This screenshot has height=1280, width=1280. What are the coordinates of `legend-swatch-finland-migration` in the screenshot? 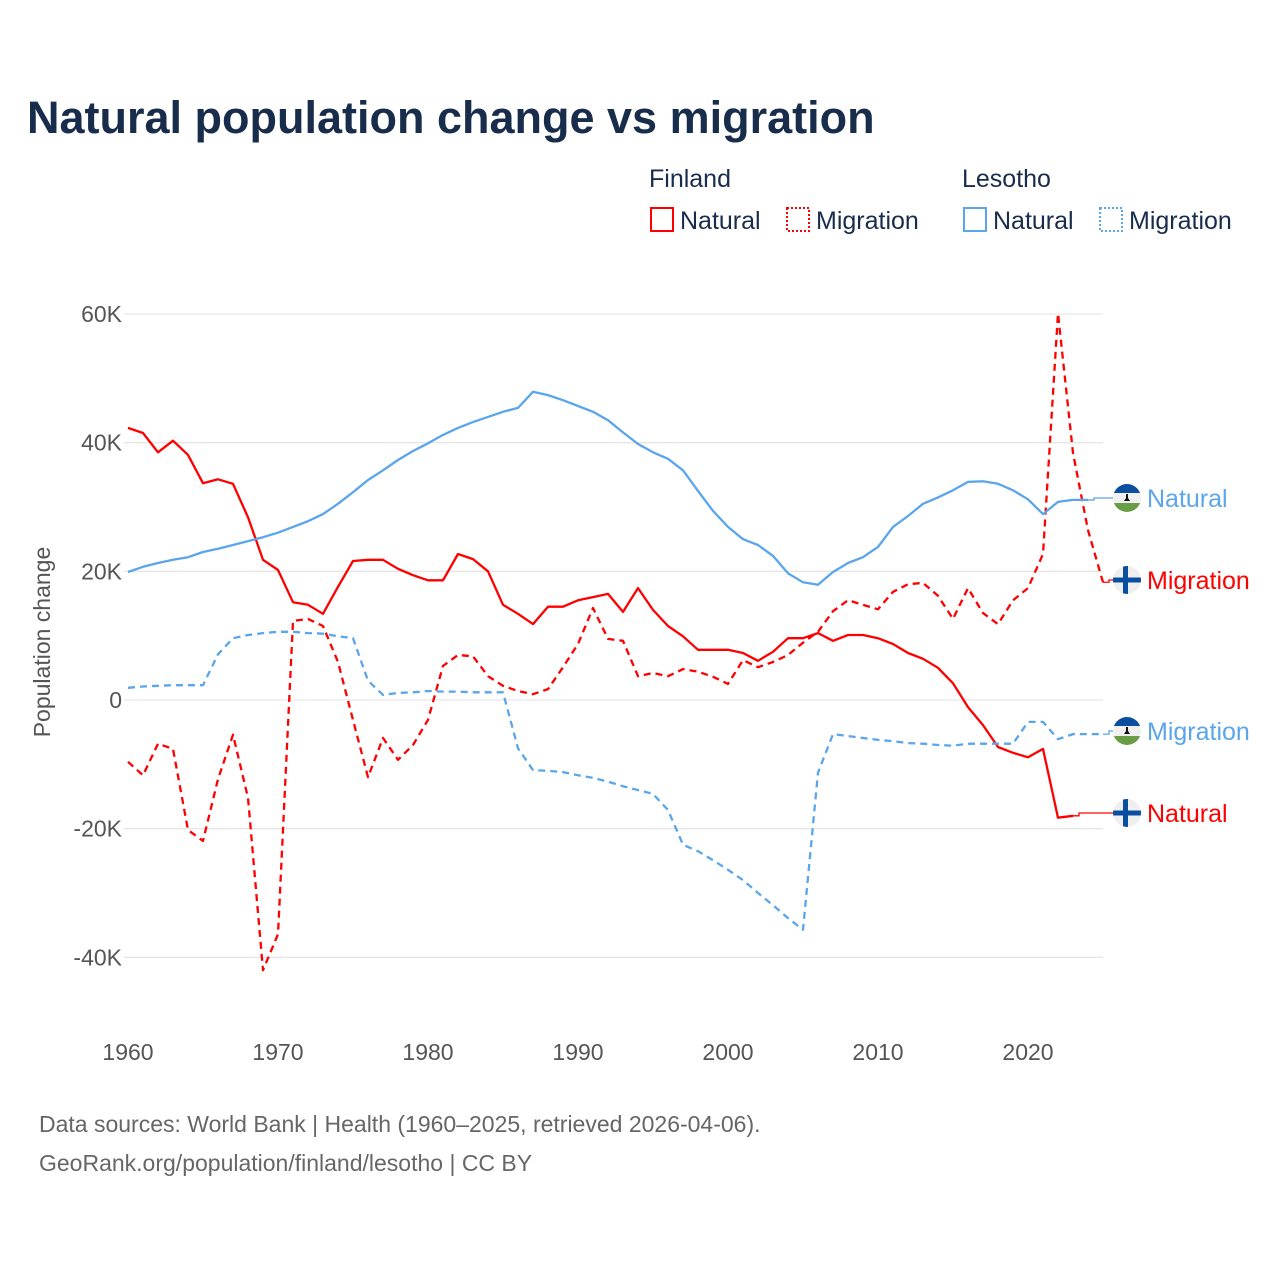 It's located at (798, 219).